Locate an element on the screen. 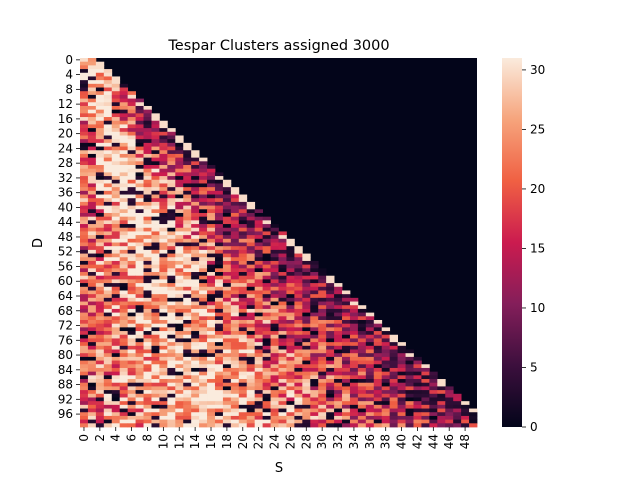 This screenshot has width=640, height=484. x-tick-label: 26 is located at coordinates (290, 441).